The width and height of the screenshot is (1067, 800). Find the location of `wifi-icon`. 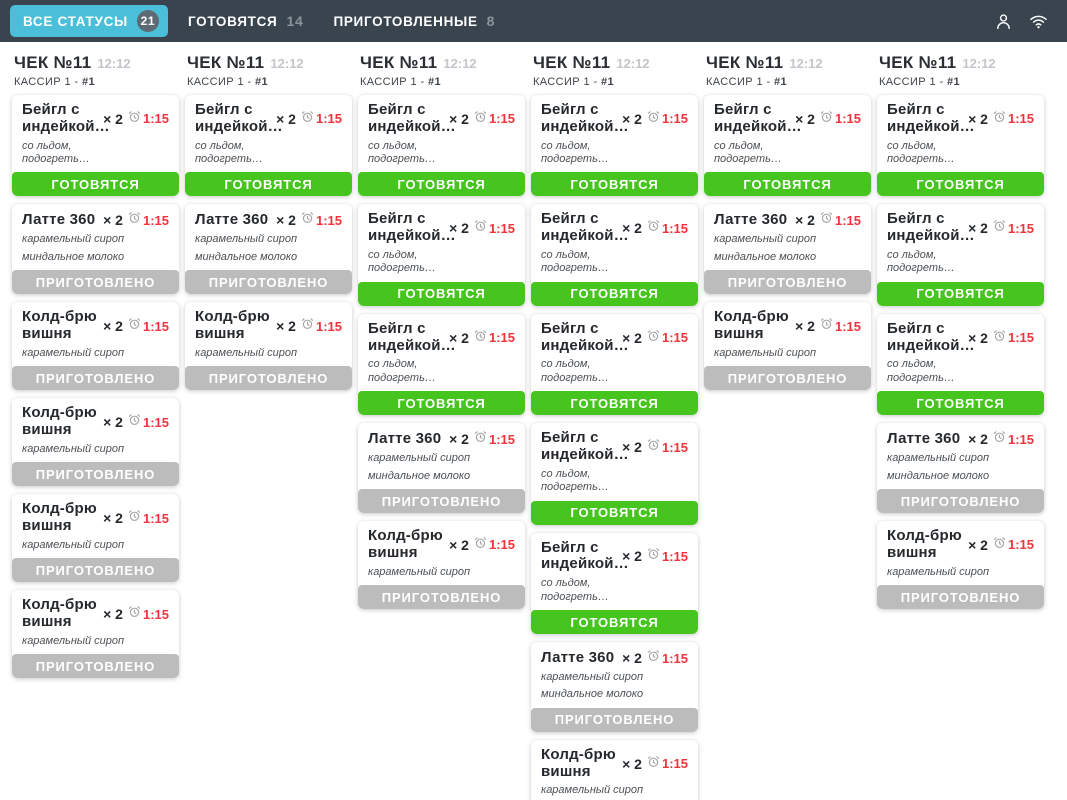

wifi-icon is located at coordinates (1038, 21).